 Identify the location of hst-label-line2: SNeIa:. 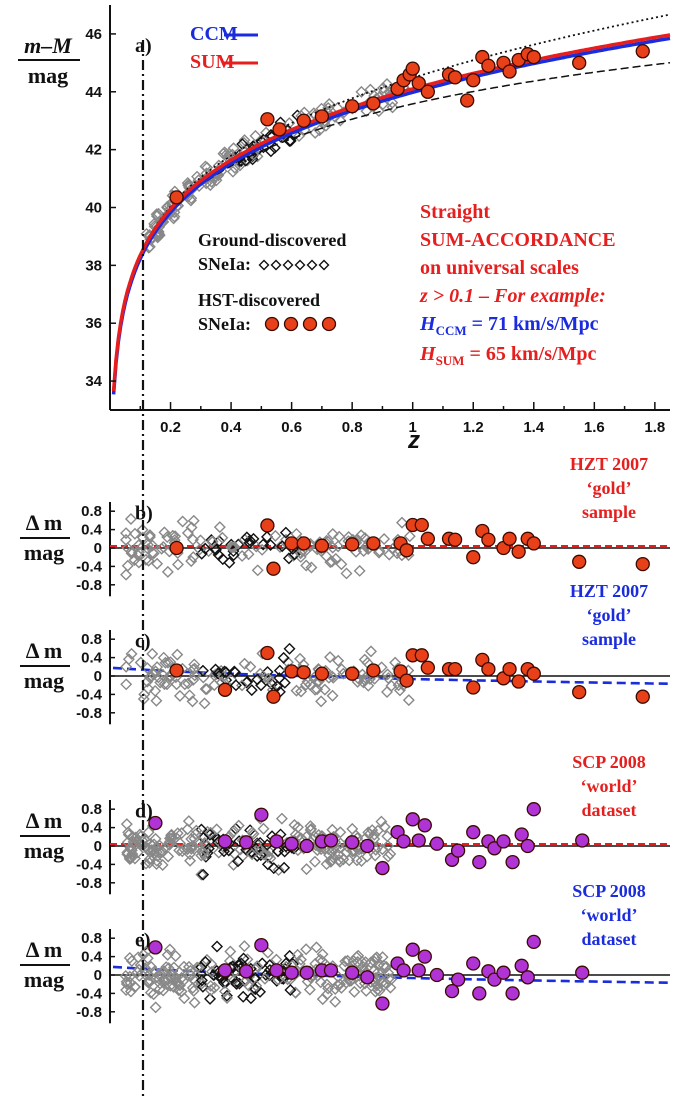
(224, 324).